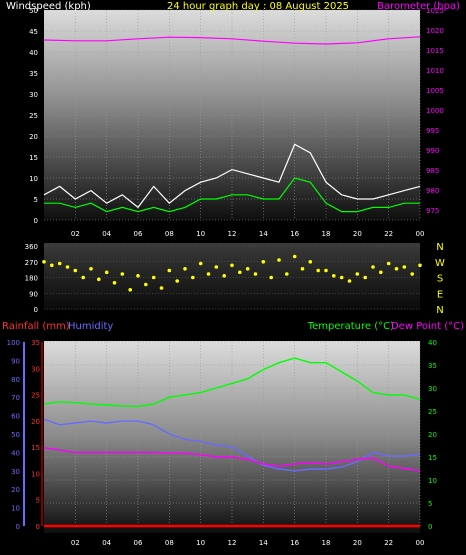  I want to click on tick-label: 00, so click(420, 543).